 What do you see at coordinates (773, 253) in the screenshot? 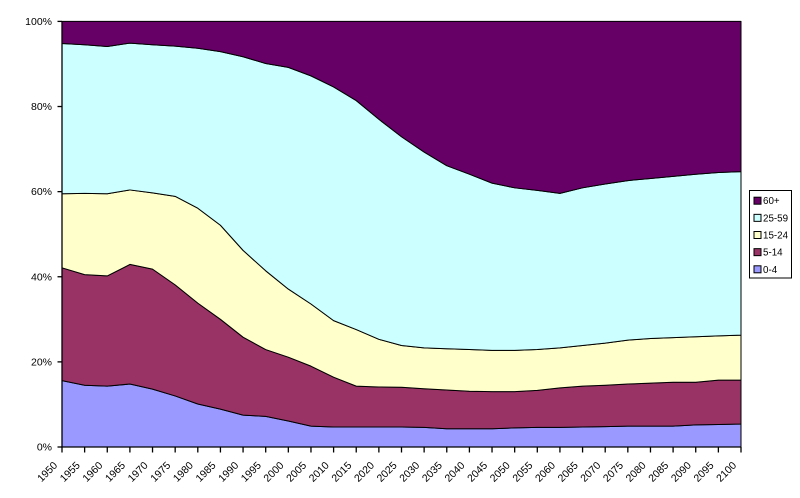
I see `svg-text: 5-14` at bounding box center [773, 253].